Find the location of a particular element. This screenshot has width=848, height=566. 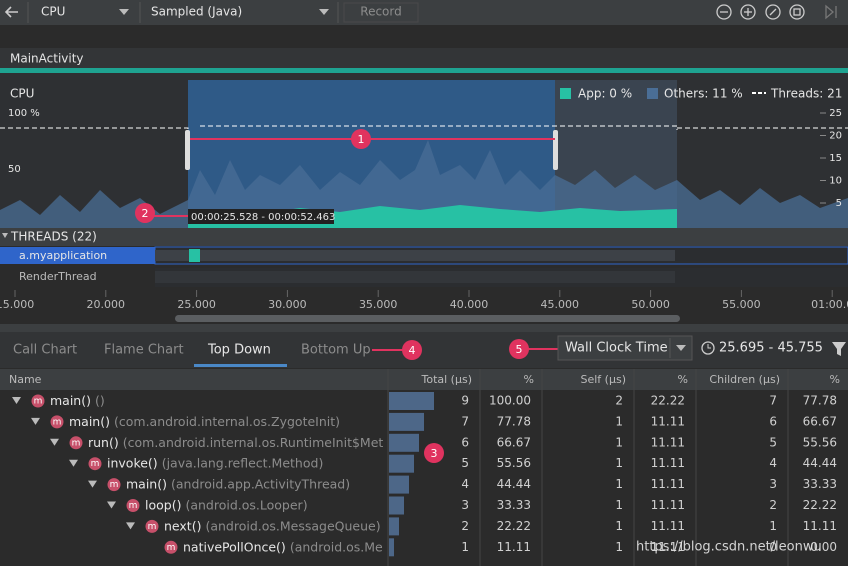

tab: Flame Chart is located at coordinates (144, 350).